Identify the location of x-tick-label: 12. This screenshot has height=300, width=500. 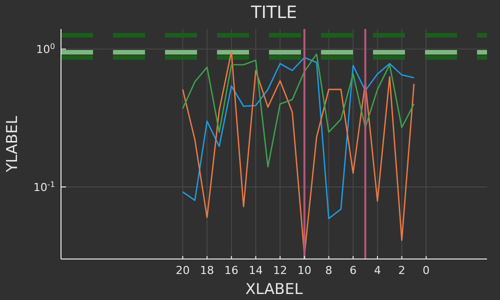
(280, 270).